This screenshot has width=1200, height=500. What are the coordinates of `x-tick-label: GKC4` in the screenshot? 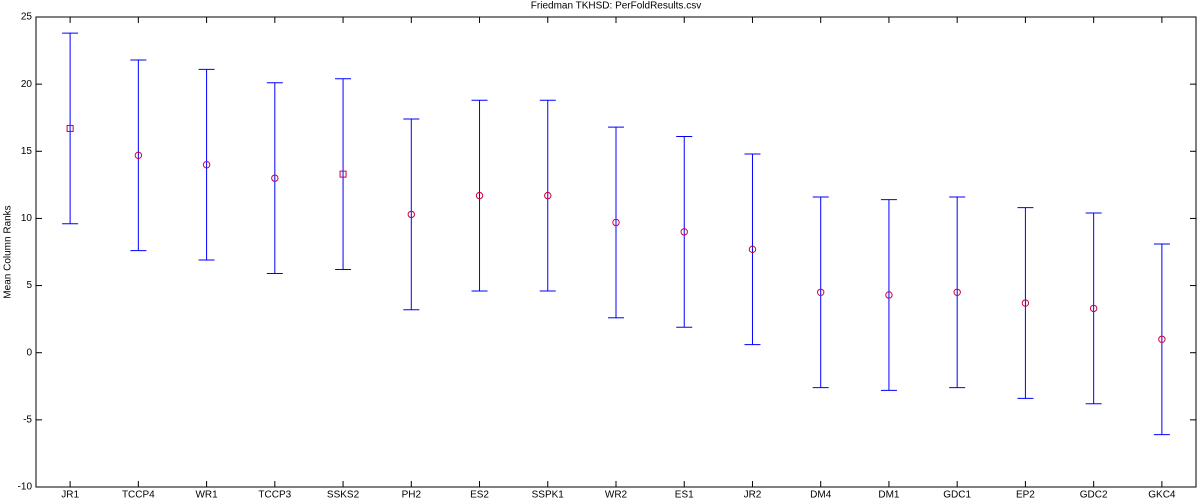 It's located at (1162, 495).